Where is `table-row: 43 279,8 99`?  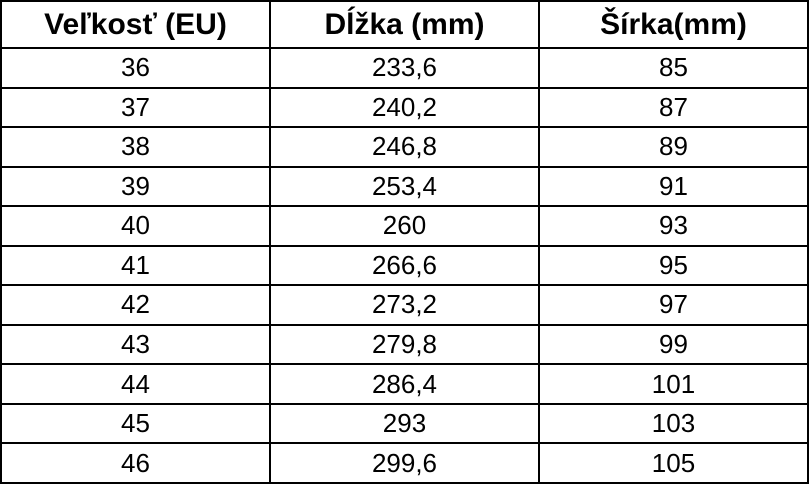 table-row: 43 279,8 99 is located at coordinates (404, 344).